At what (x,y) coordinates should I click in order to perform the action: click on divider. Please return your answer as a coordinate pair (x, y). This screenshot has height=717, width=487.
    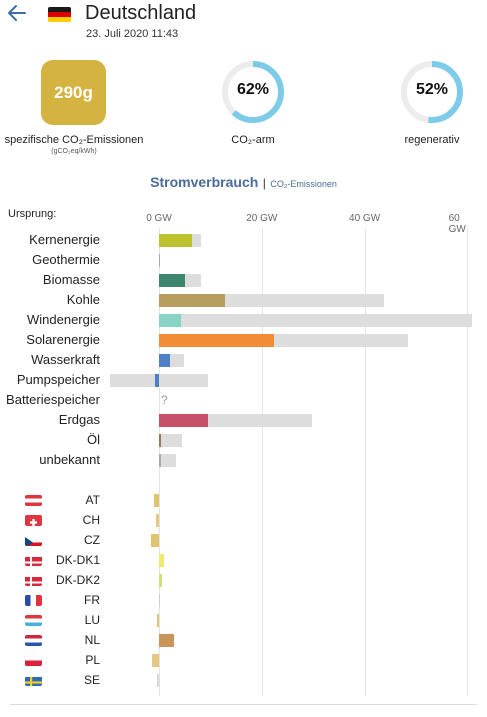
    Looking at the image, I should click on (243, 704).